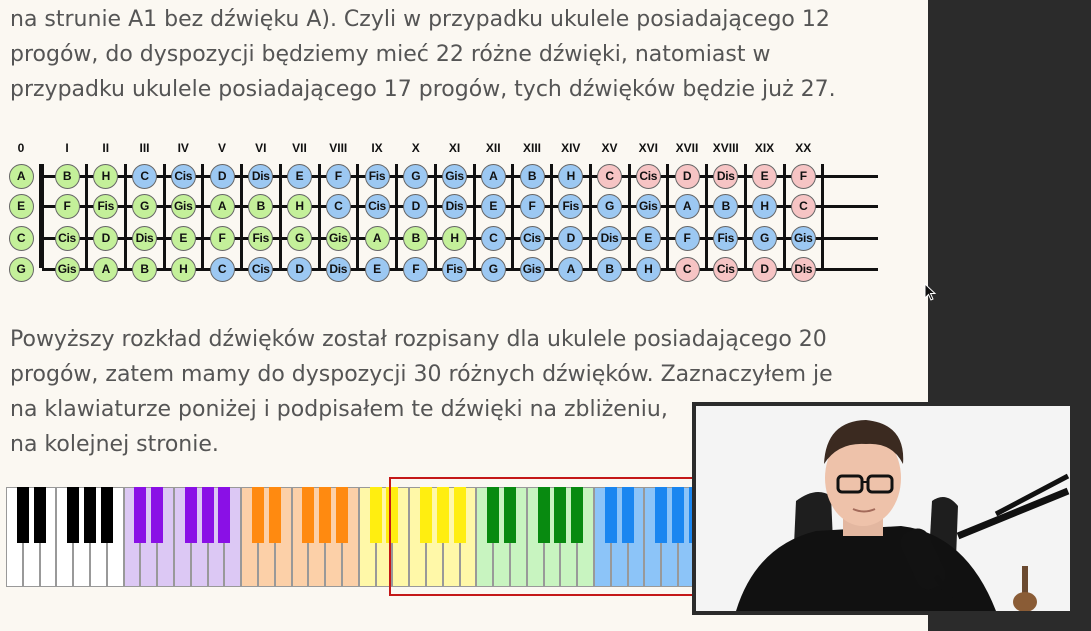  What do you see at coordinates (377, 148) in the screenshot?
I see `fret-number-label: IX` at bounding box center [377, 148].